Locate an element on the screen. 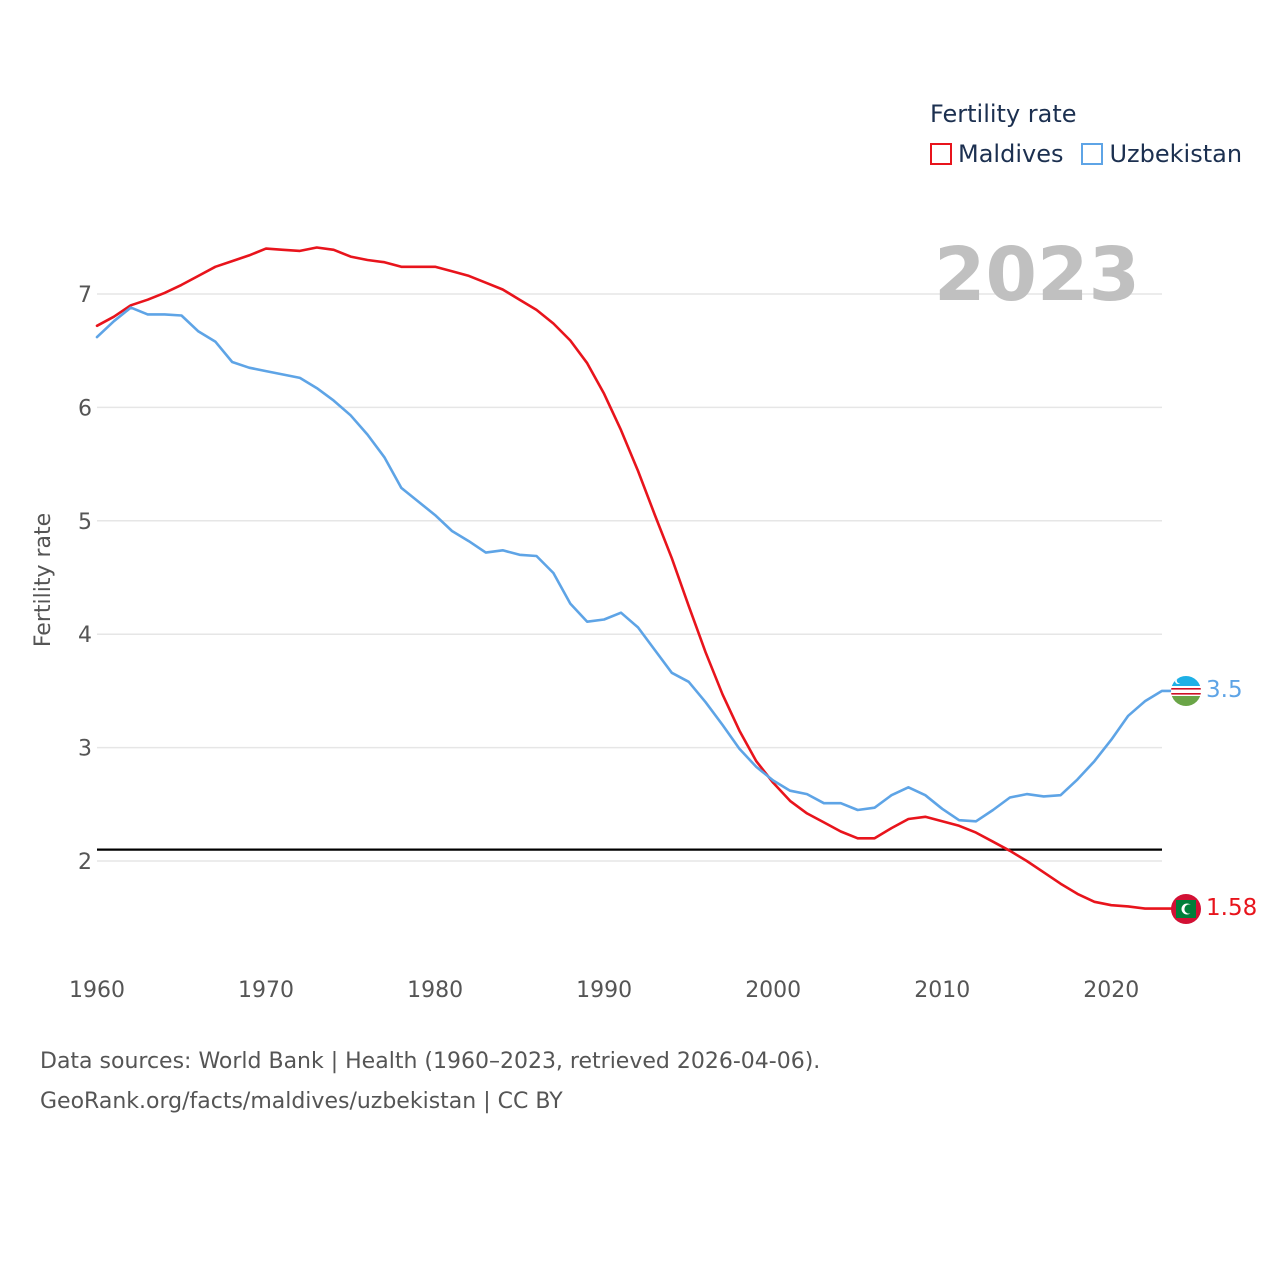 This screenshot has width=1280, height=1280. y-axis-label: Fertility rate is located at coordinates (43, 580).